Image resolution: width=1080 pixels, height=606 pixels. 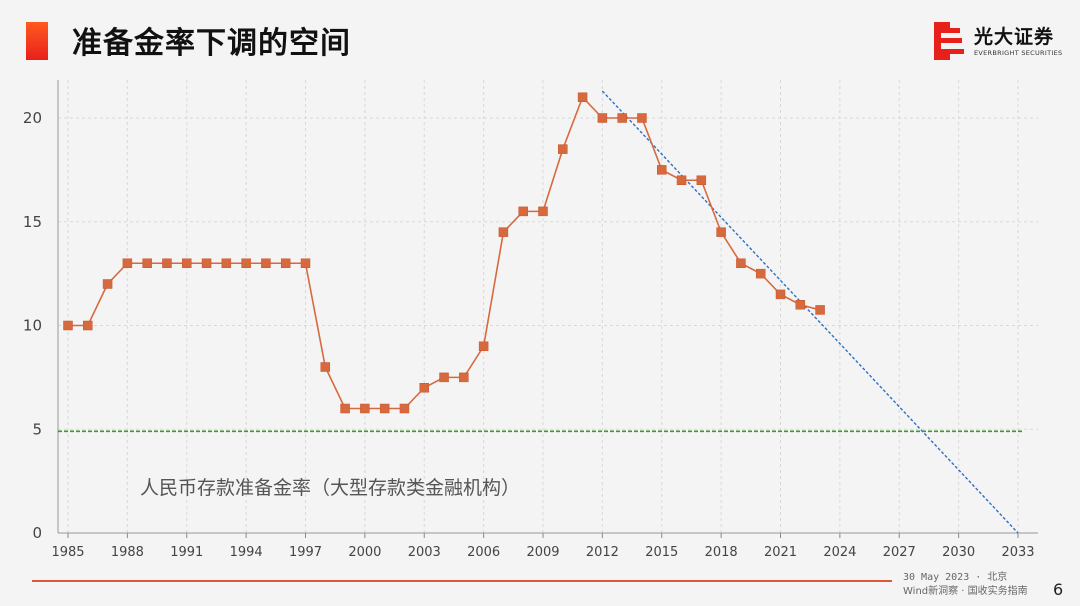 I want to click on y-tick-label: 20, so click(x=32, y=118).